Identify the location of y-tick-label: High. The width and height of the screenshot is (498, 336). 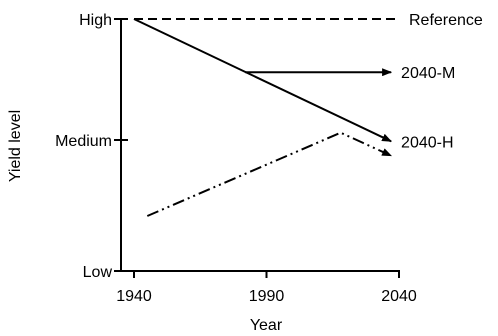
(95, 20).